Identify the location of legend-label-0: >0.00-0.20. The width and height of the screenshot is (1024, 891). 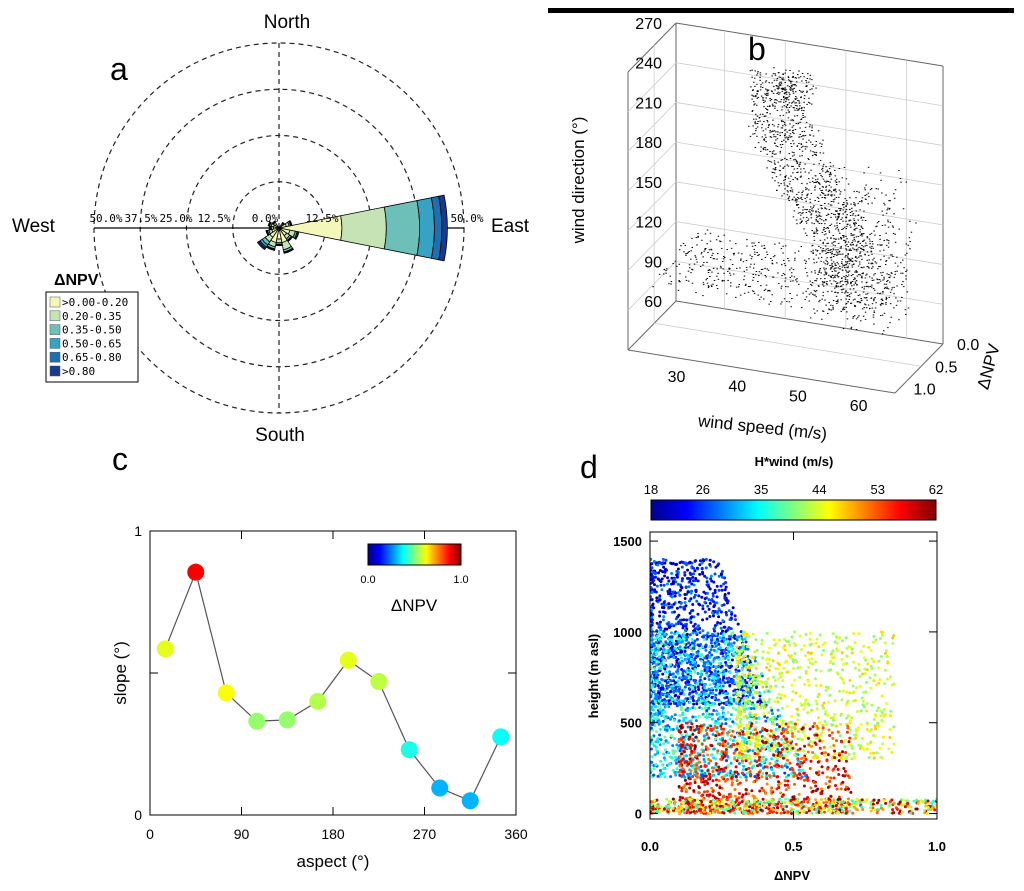
(95, 302).